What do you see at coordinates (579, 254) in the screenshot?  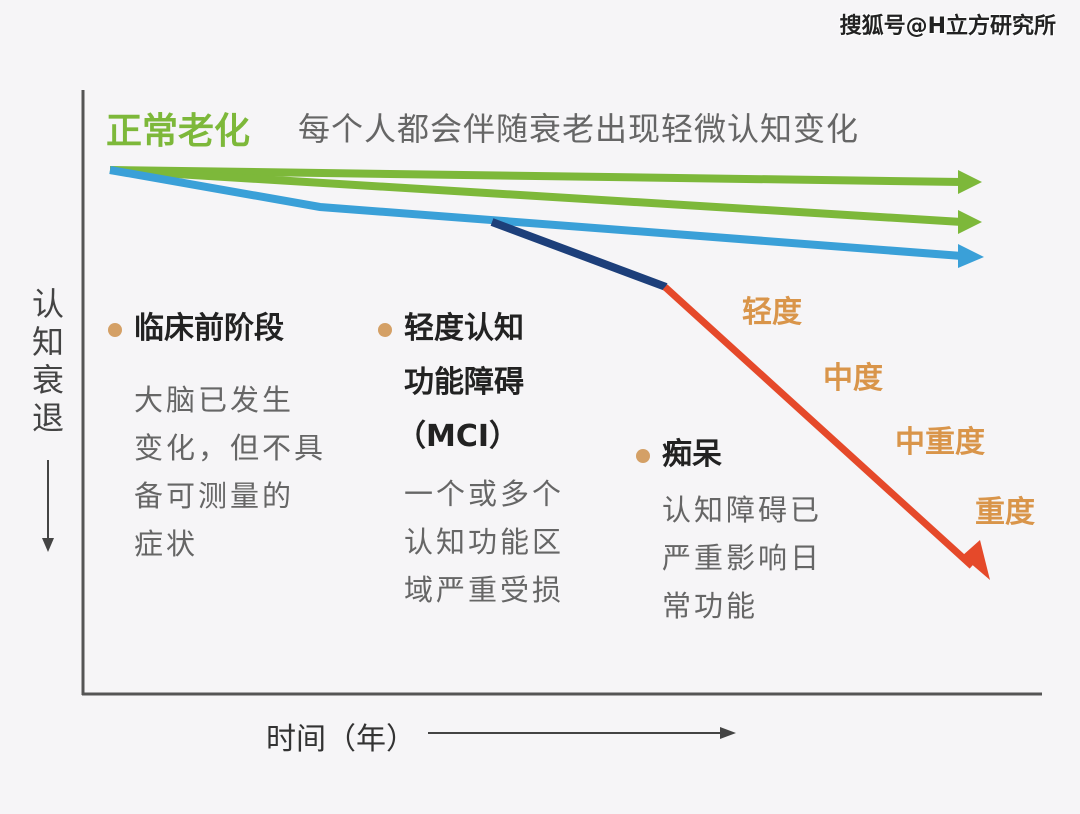 I see `mci-line` at bounding box center [579, 254].